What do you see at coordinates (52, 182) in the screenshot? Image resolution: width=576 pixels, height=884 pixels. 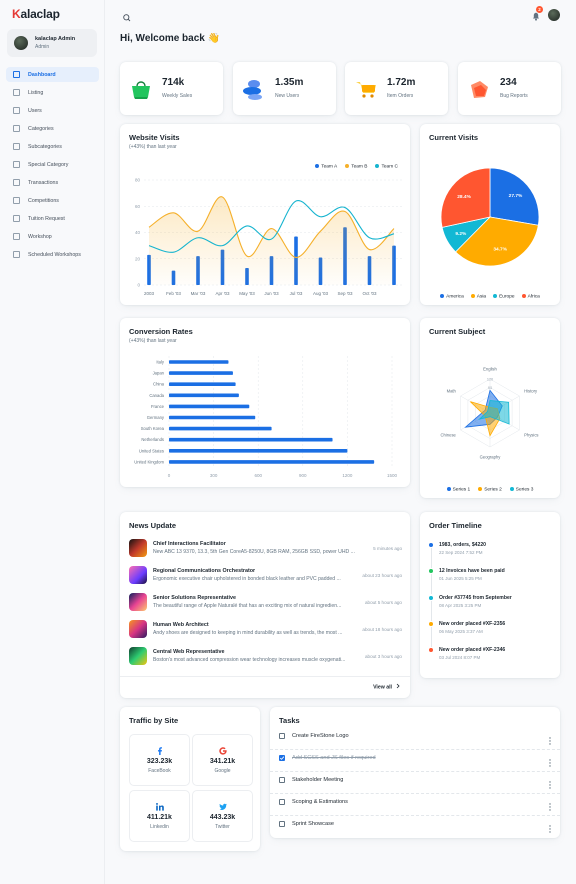 I see `nav-item: Transactions` at bounding box center [52, 182].